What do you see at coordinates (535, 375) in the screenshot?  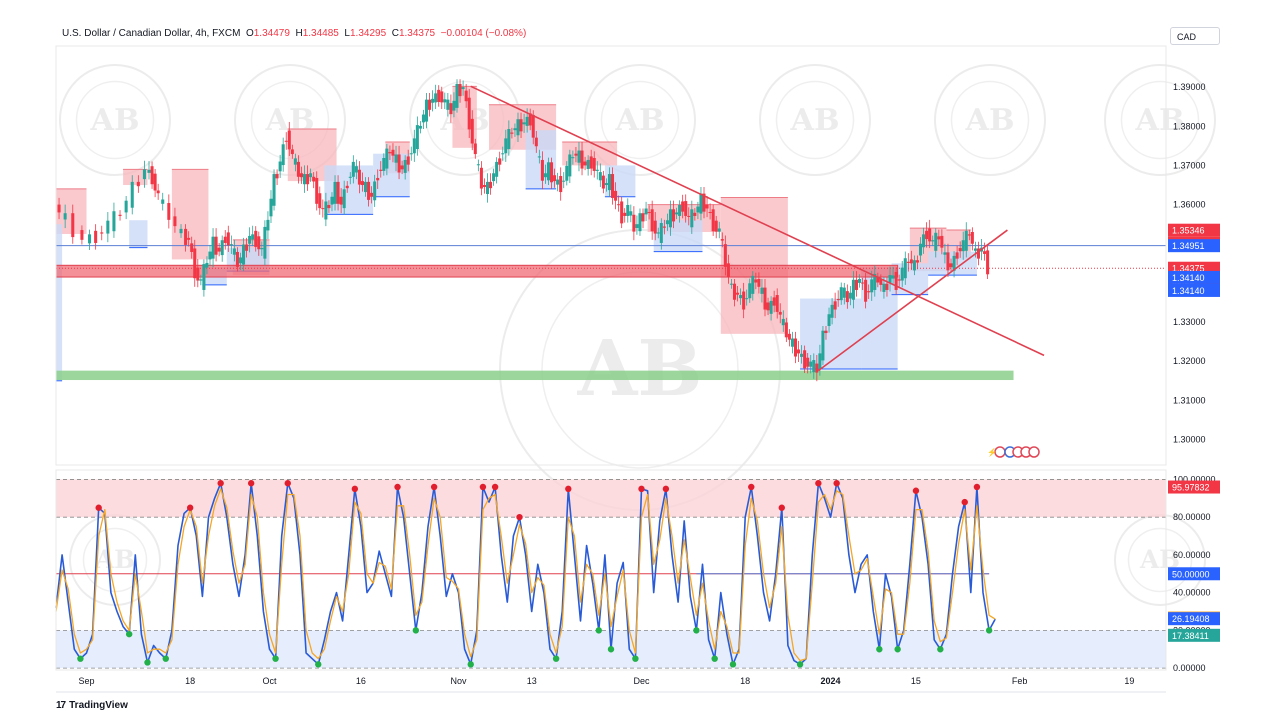 I see `green-zone` at bounding box center [535, 375].